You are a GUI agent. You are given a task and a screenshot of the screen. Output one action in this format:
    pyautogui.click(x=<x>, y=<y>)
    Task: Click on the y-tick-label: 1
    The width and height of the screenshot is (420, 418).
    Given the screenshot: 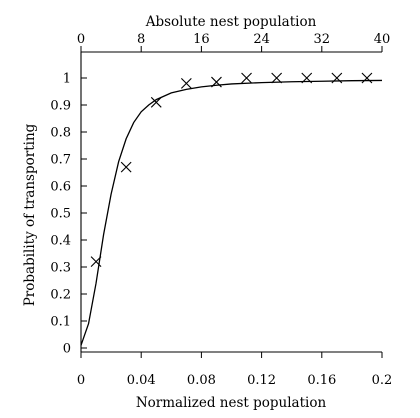 What is the action you would take?
    pyautogui.click(x=67, y=79)
    